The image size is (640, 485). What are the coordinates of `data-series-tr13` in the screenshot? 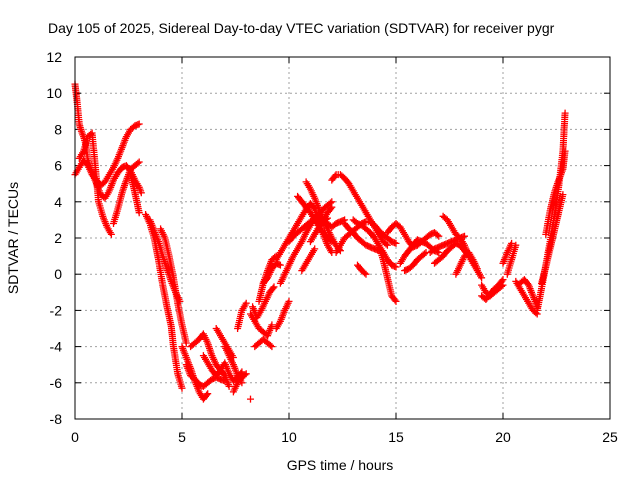 It's located at (224, 343).